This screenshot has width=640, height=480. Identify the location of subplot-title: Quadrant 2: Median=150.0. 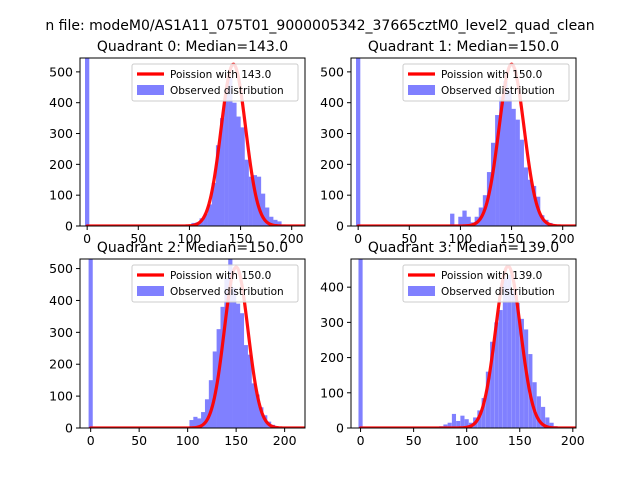
(192, 248).